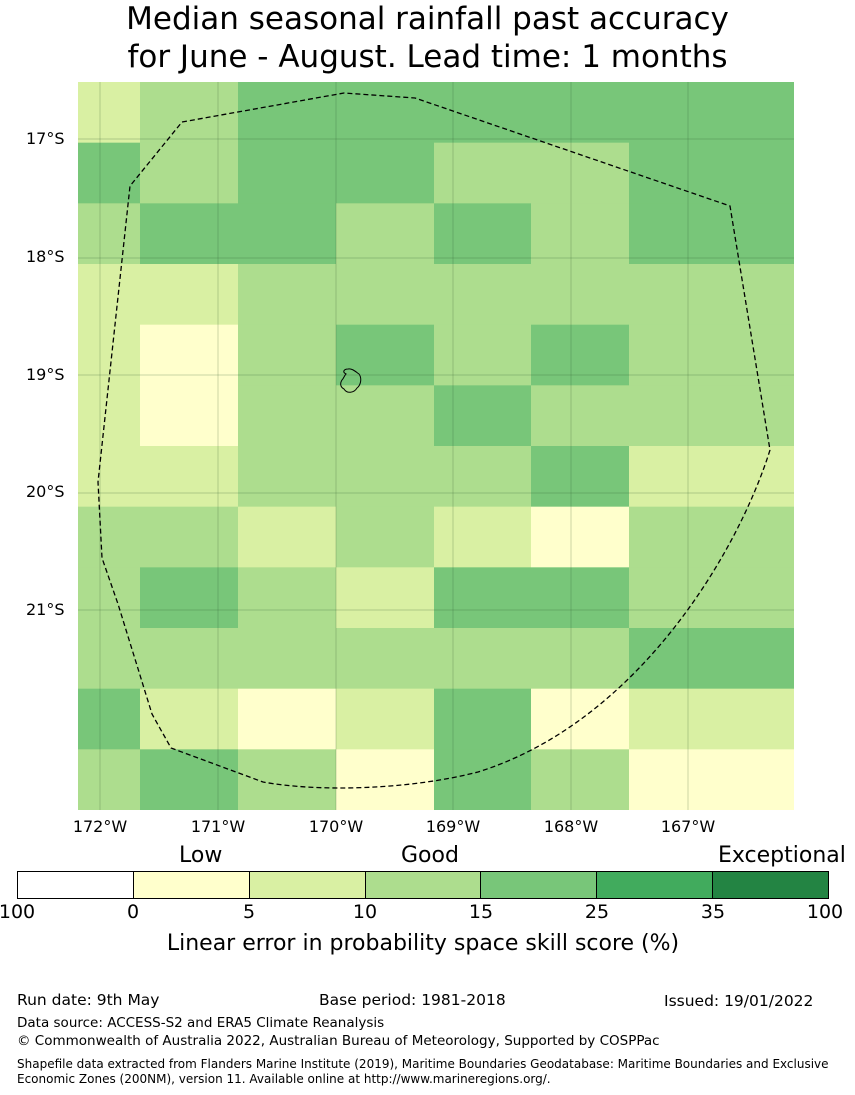 Image resolution: width=855 pixels, height=1095 pixels. Describe the element at coordinates (688, 826) in the screenshot. I see `lon-label-167w: 167°W` at that location.